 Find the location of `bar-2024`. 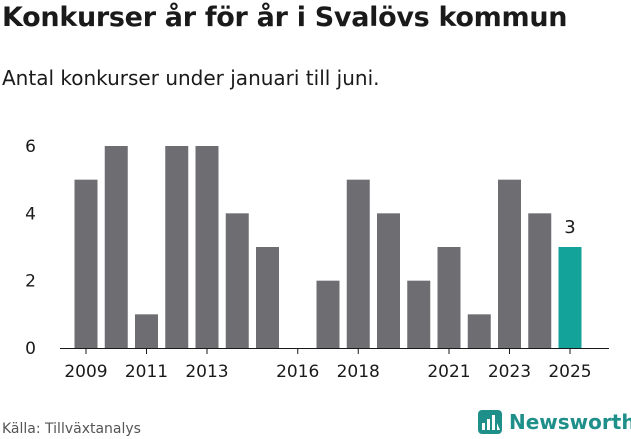

bar-2024 is located at coordinates (540, 280).